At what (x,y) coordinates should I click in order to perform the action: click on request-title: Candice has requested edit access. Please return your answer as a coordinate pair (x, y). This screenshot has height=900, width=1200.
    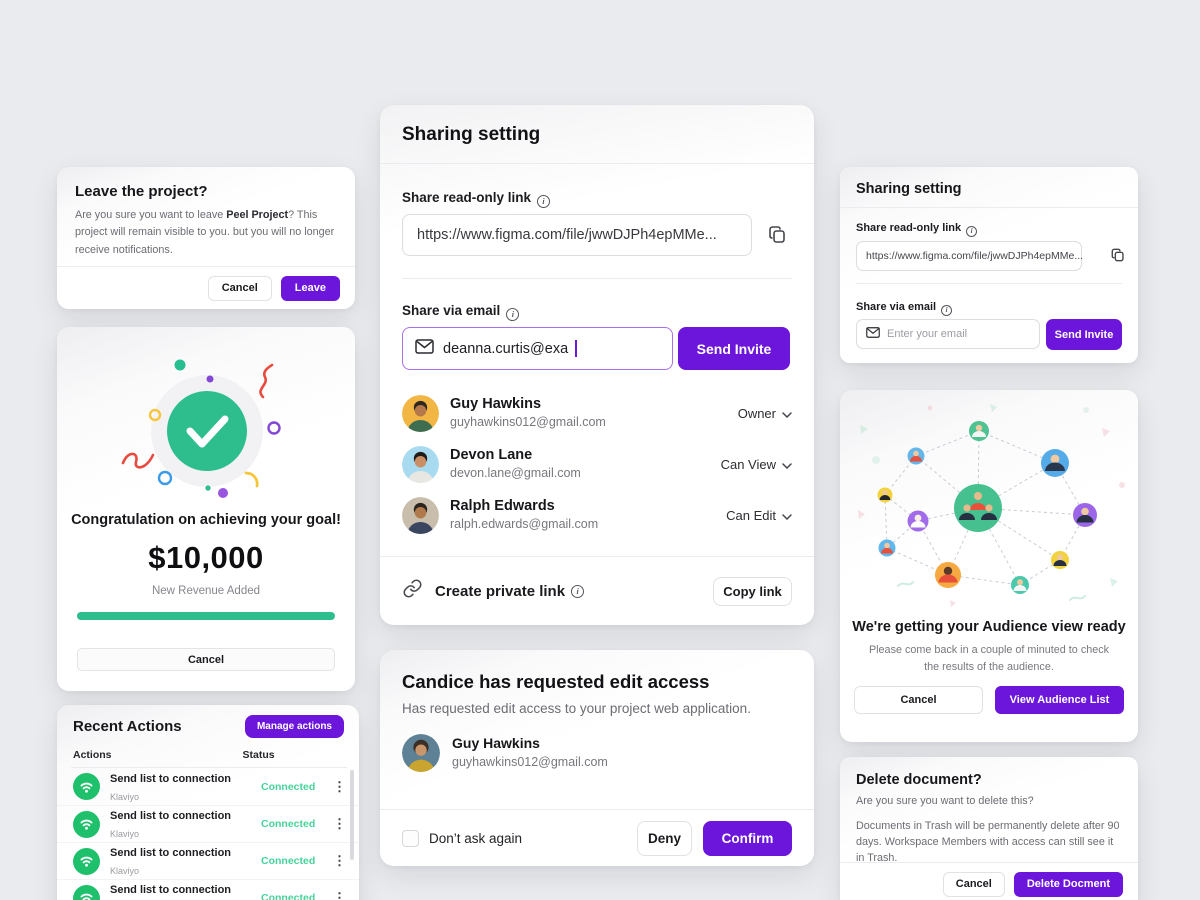
    Looking at the image, I should click on (556, 681).